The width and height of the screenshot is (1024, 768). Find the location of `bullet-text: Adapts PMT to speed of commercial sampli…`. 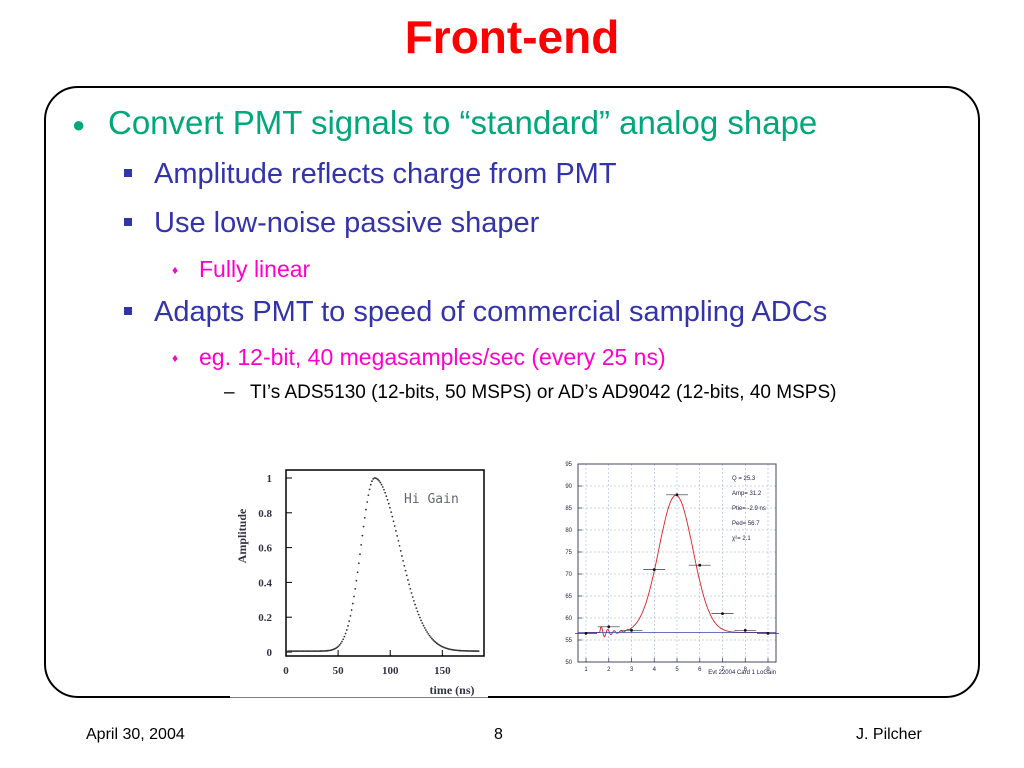

bullet-text: Adapts PMT to speed of commercial sampli… is located at coordinates (491, 312).